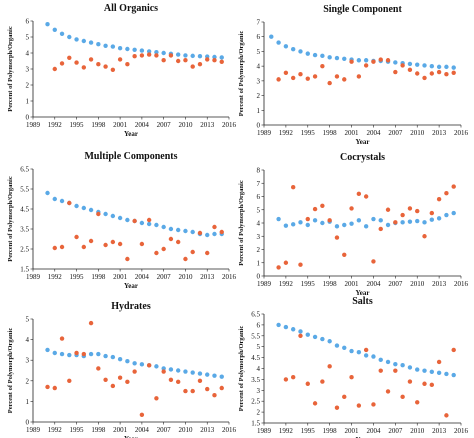 Image resolution: width=474 pixels, height=438 pixels. What do you see at coordinates (259, 197) in the screenshot?
I see `y-tick-label: 6` at bounding box center [259, 197].